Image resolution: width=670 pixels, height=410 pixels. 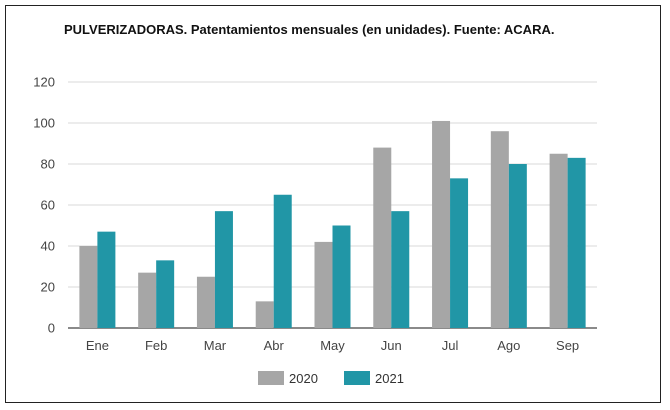 I want to click on bar-2021-may, so click(x=341, y=276).